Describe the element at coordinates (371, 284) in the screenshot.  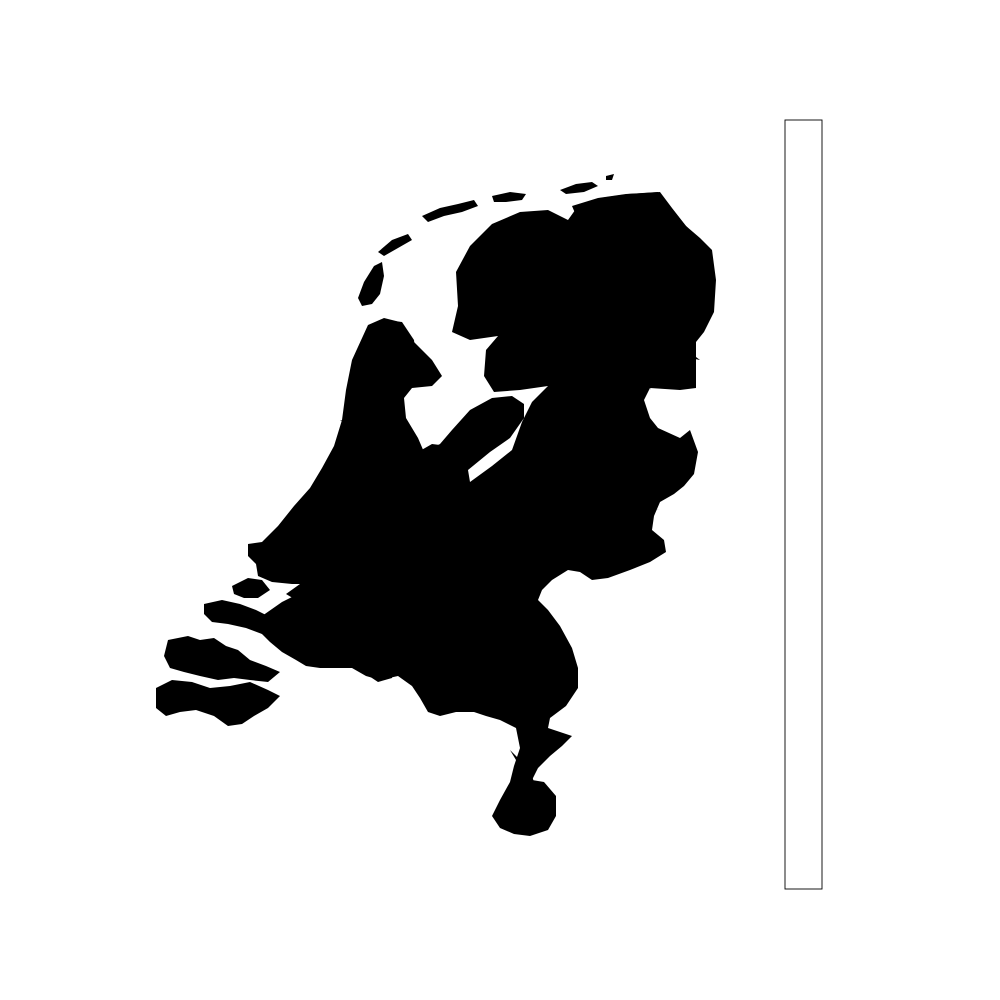
I see `wadden-island-texel` at that location.